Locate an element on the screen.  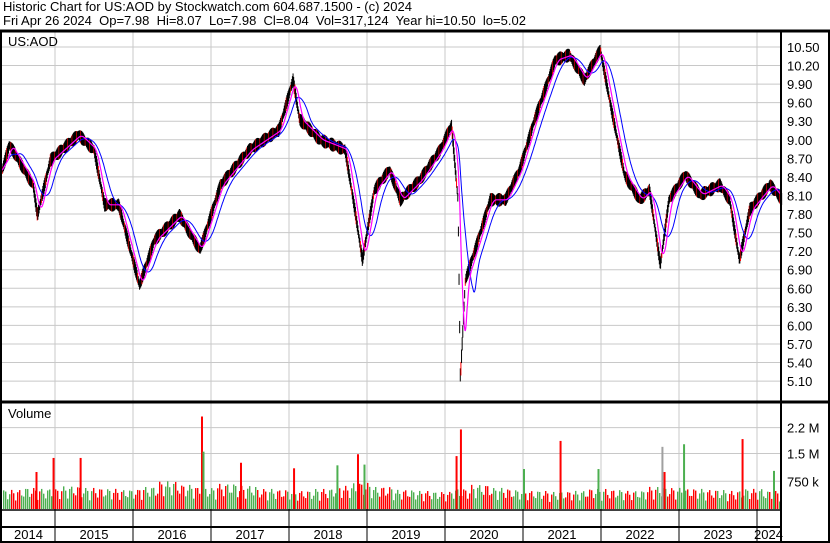
price-tick-label: 6.60 is located at coordinates (799, 288).